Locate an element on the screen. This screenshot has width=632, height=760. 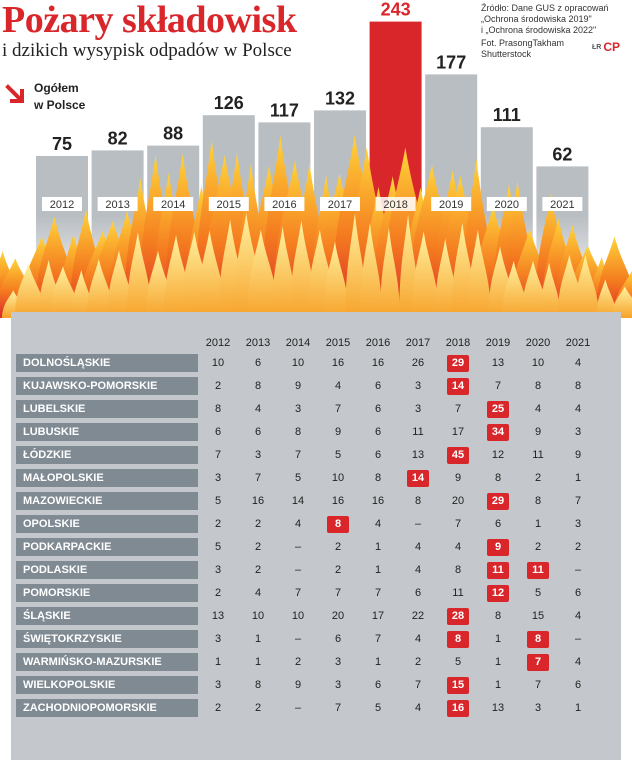
region-name: MAŁOPOLSKIE is located at coordinates (107, 478).